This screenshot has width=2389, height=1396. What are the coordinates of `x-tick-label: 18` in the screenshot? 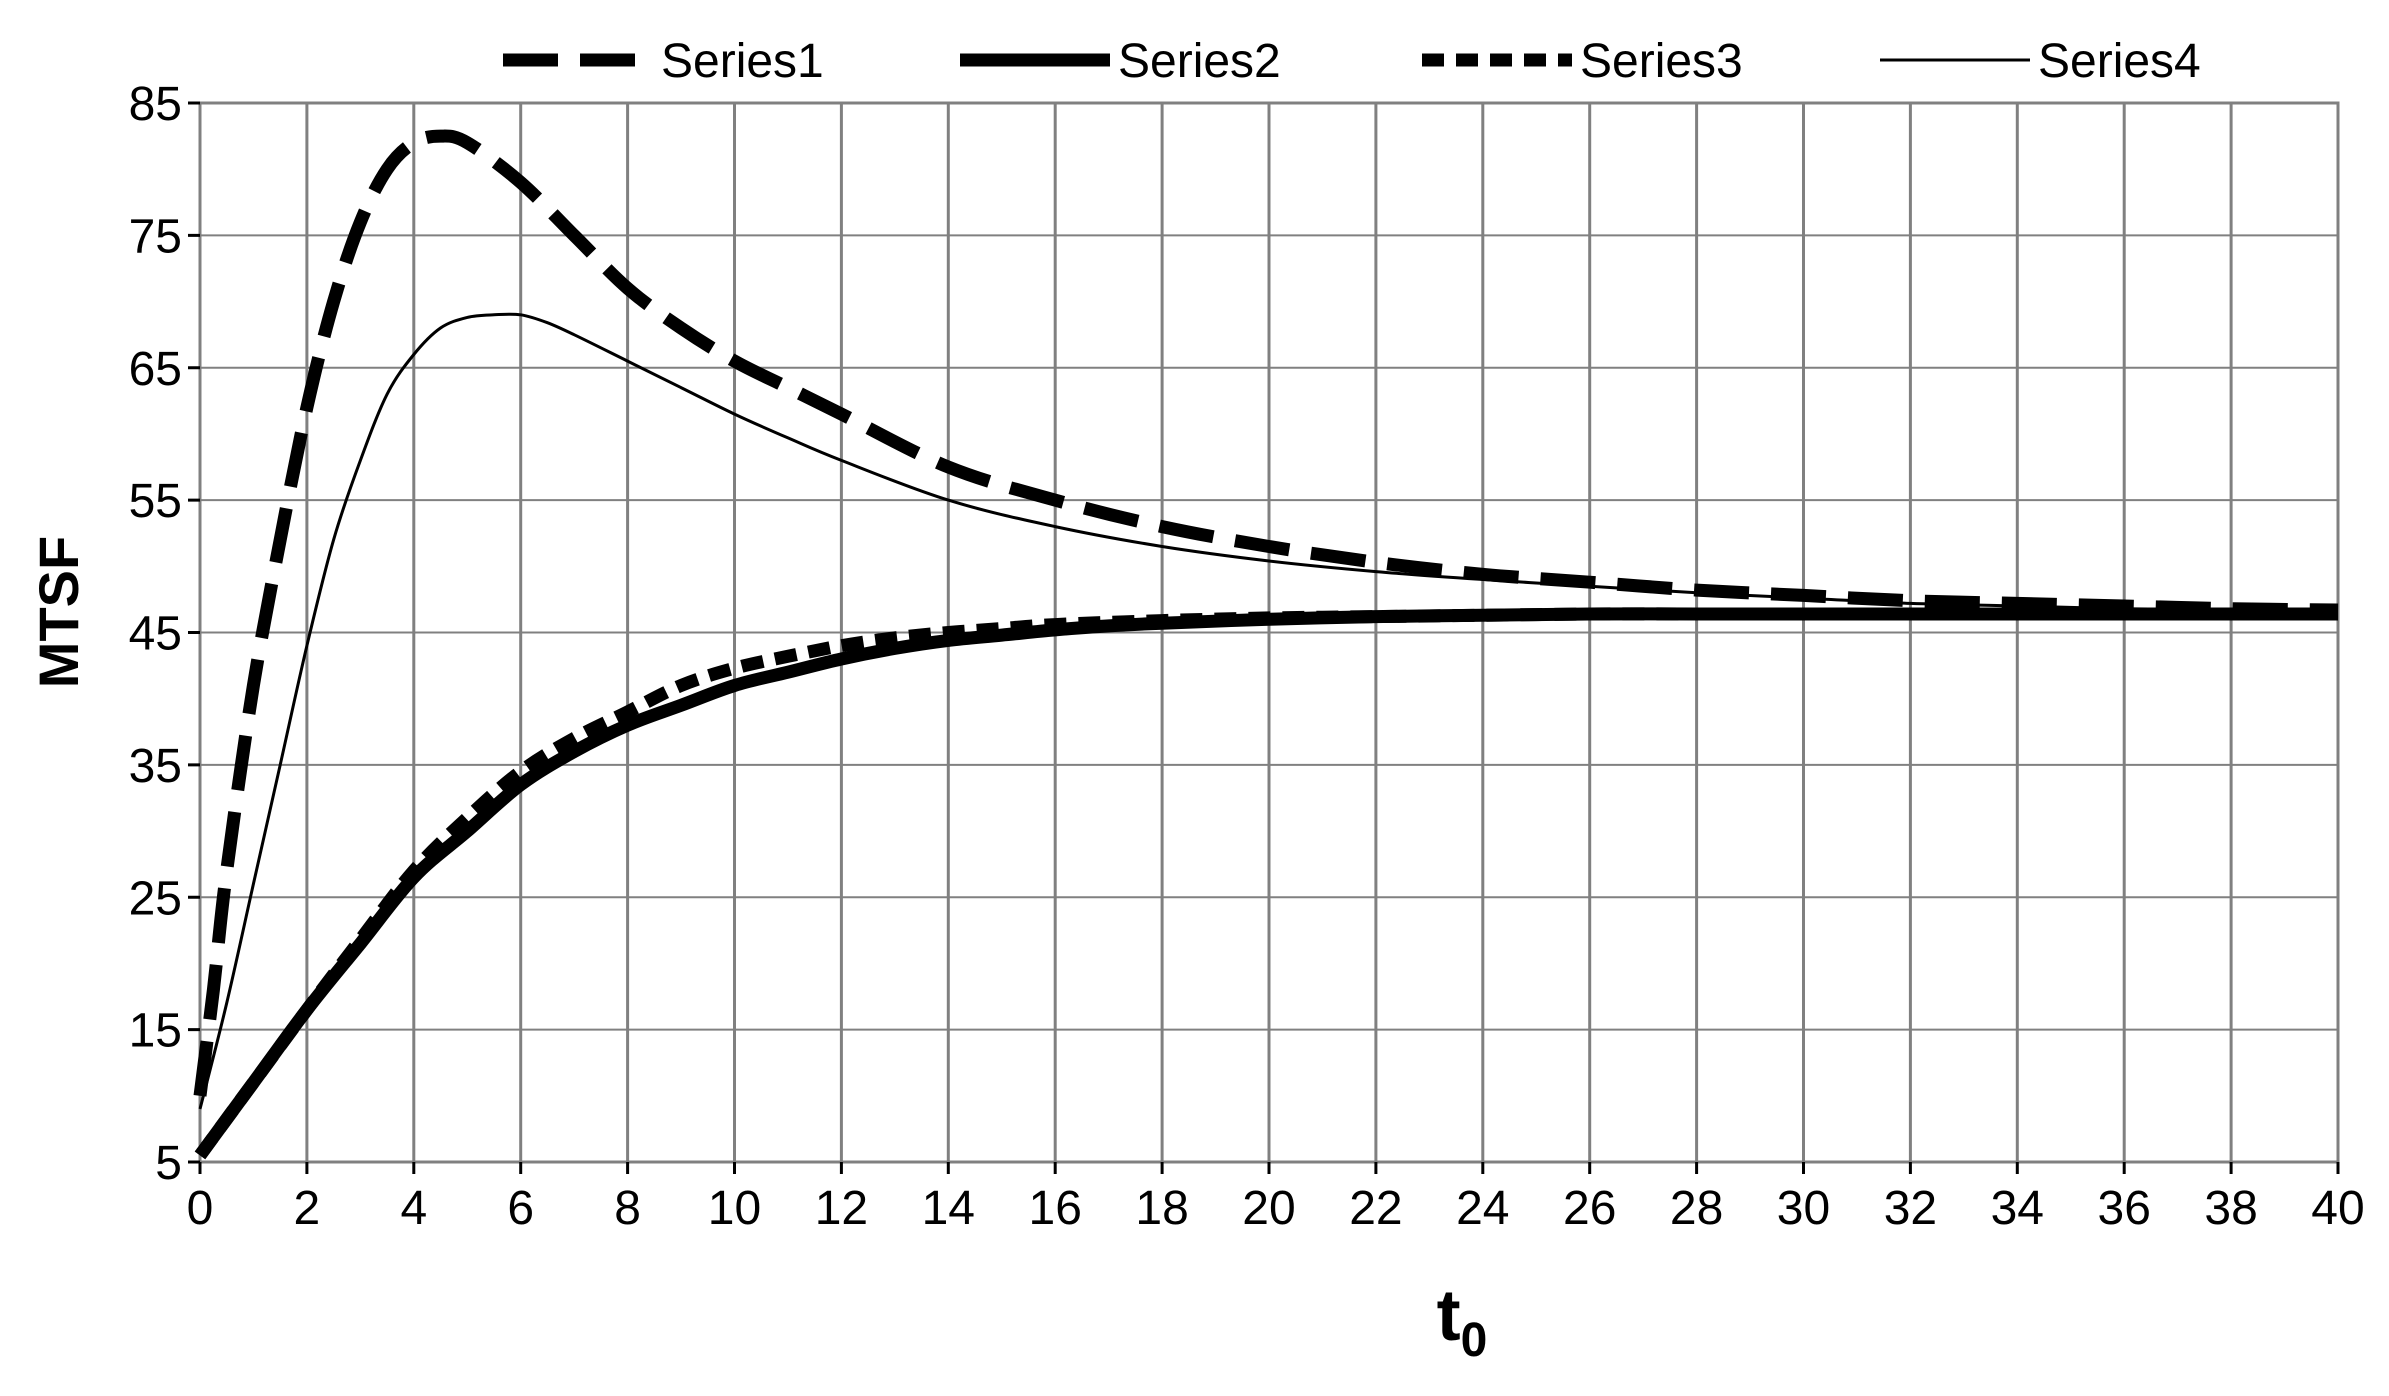 It's located at (1161, 1208).